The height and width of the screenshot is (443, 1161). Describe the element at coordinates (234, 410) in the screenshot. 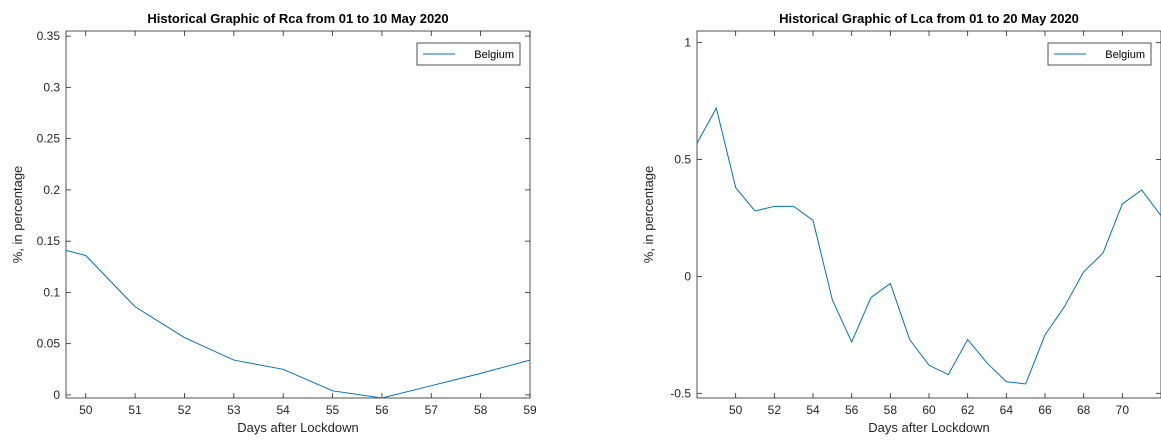

I see `x-tick-label: 53` at that location.